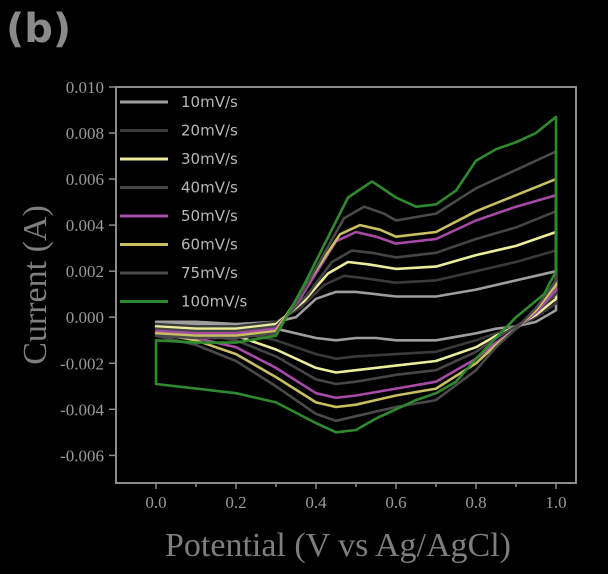  I want to click on y-axis-title: Current (A), so click(35, 285).